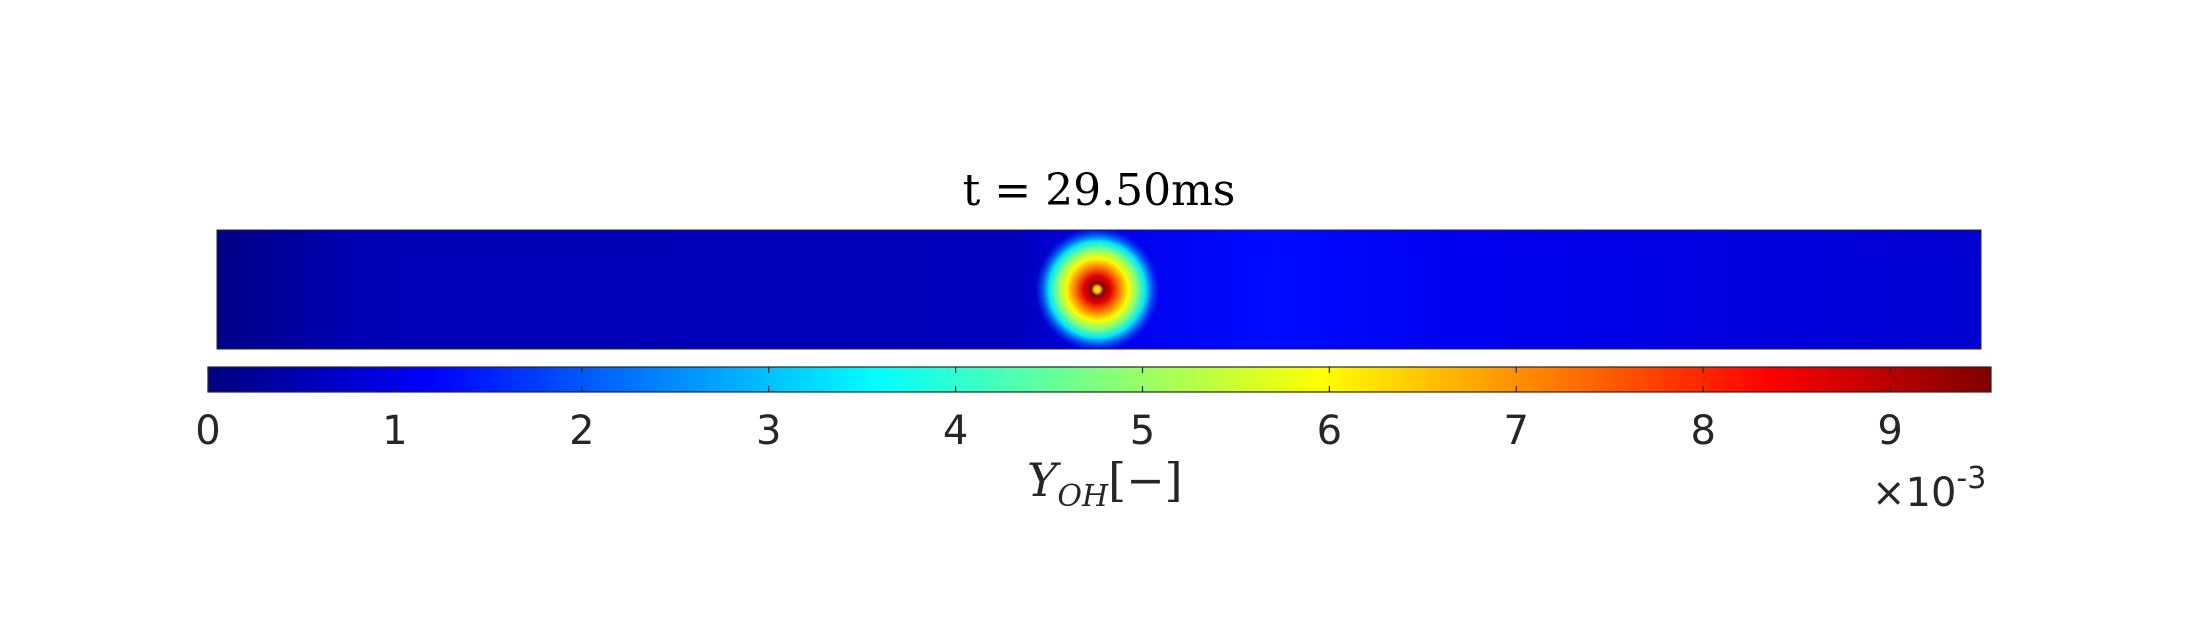 Image resolution: width=2187 pixels, height=625 pixels. I want to click on colorbar-tick-label: 4, so click(955, 431).